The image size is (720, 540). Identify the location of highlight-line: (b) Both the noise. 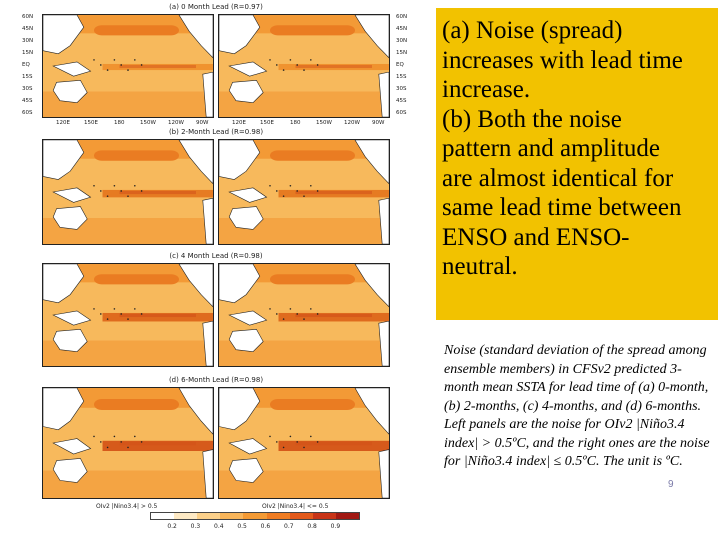
(532, 119).